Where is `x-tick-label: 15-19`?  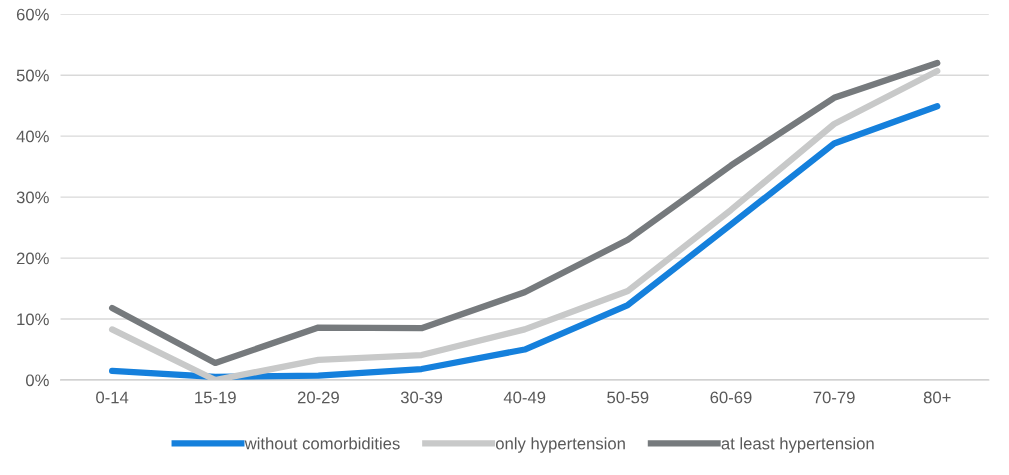
x-tick-label: 15-19 is located at coordinates (215, 397).